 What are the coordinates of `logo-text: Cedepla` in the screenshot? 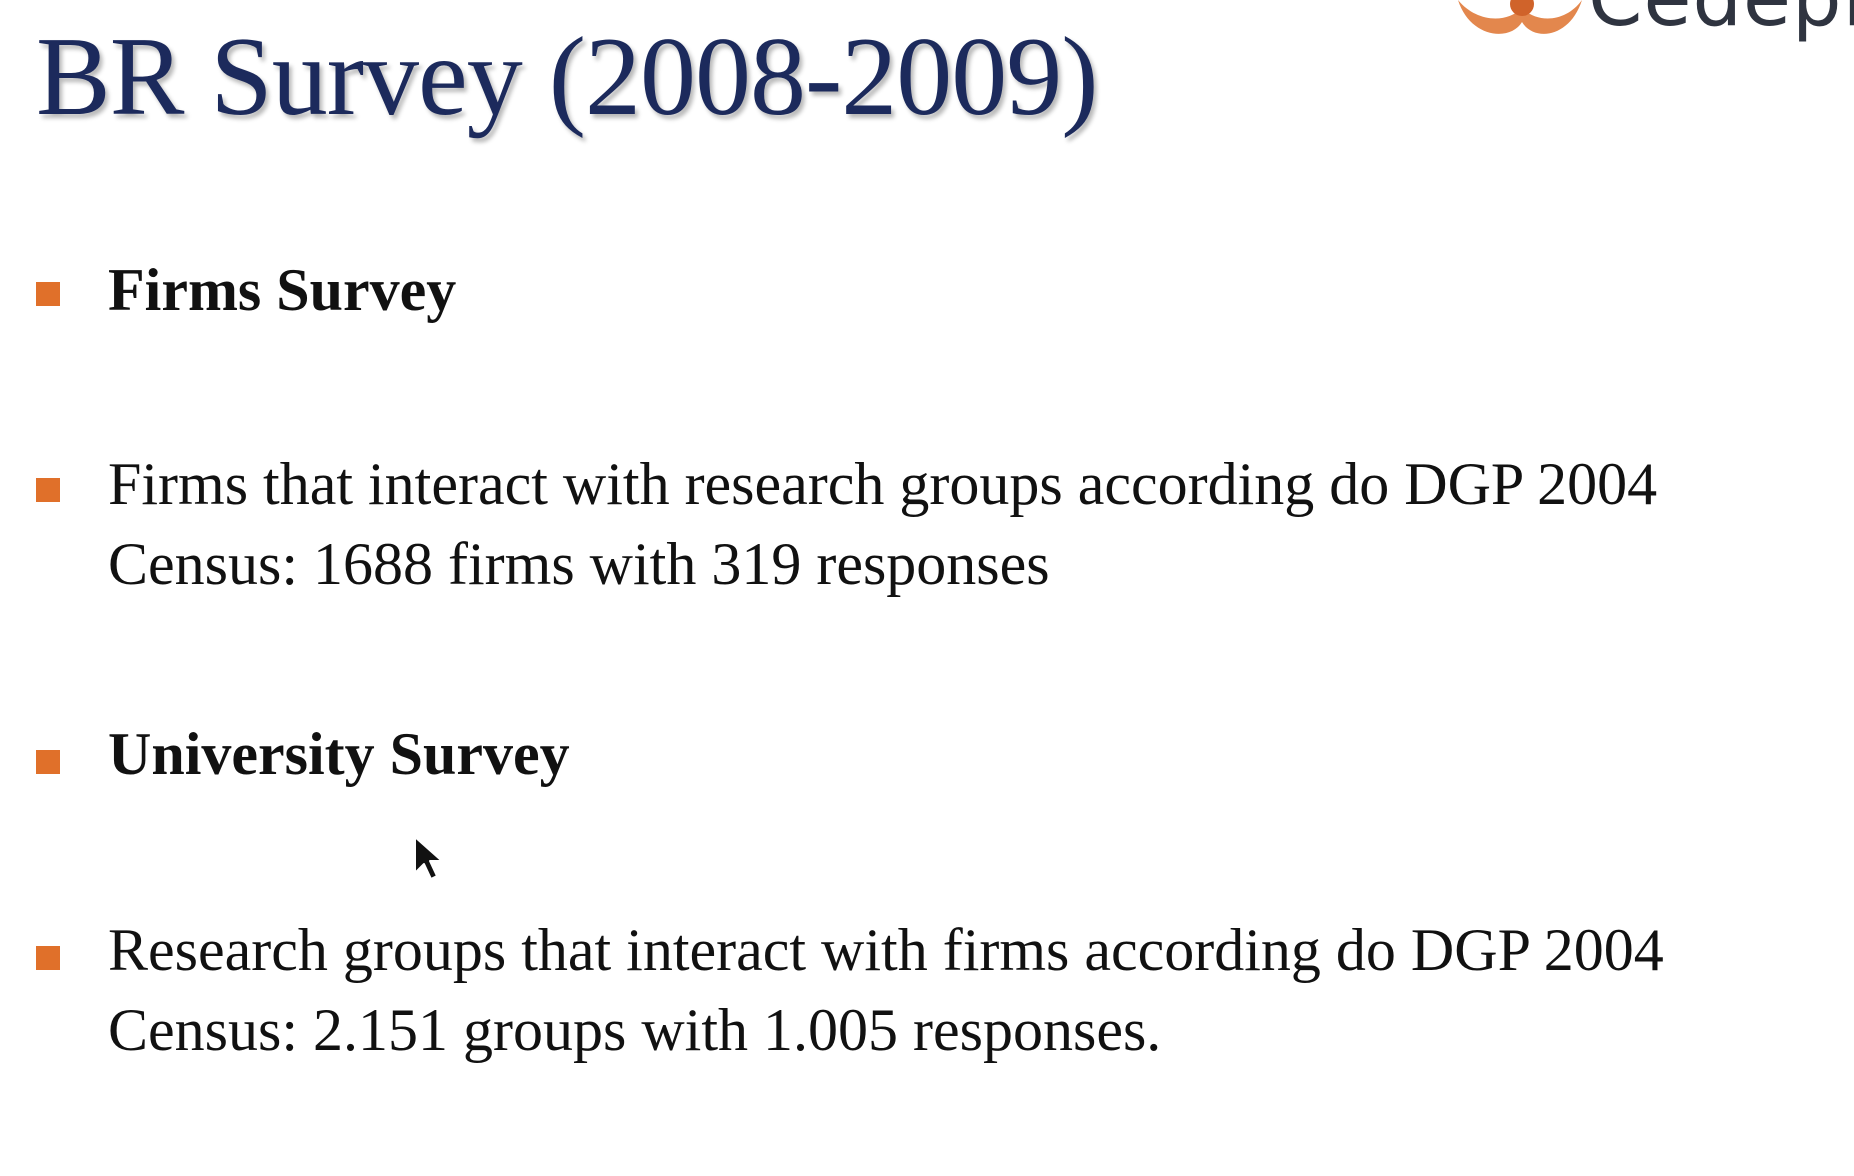 It's located at (1721, 22).